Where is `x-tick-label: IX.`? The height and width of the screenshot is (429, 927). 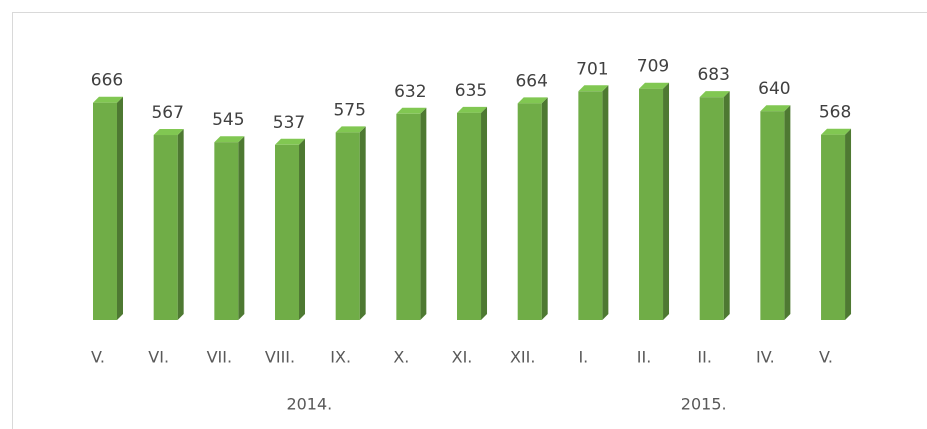
x-tick-label: IX. is located at coordinates (340, 357).